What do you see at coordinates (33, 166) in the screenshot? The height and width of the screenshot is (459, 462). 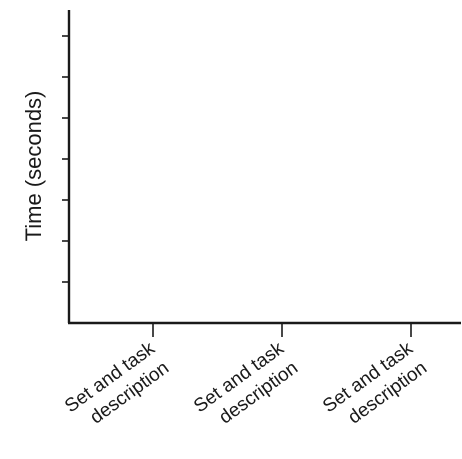 I see `y-axis-label: Time (seconds)` at bounding box center [33, 166].